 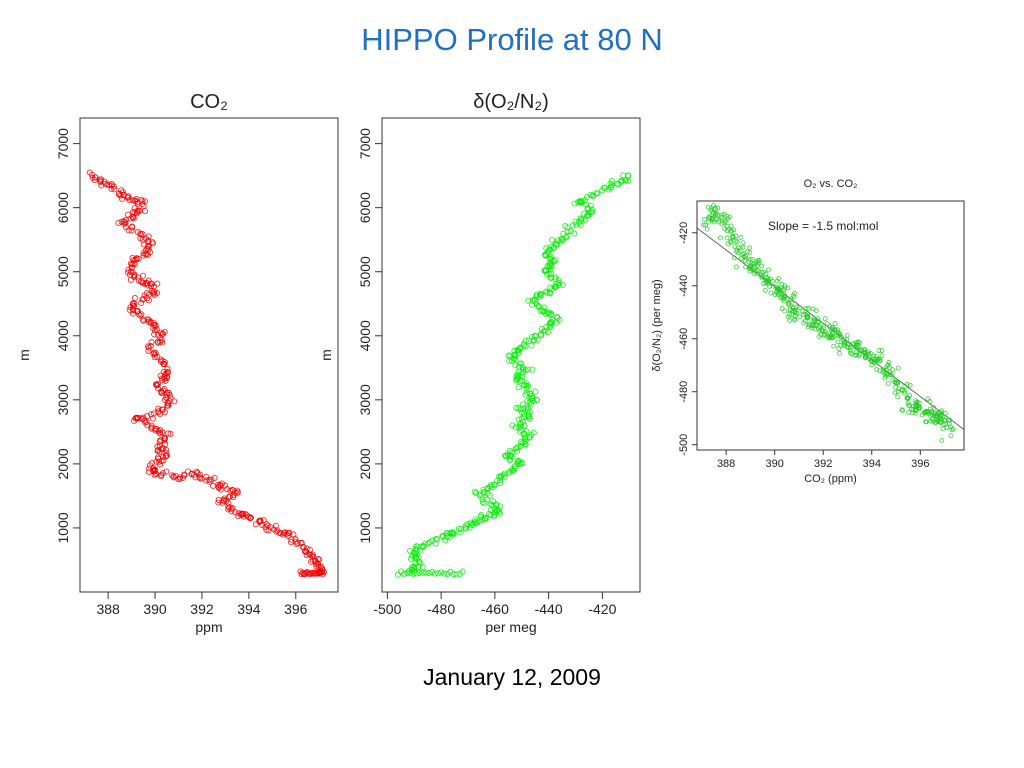 What do you see at coordinates (365, 463) in the screenshot?
I see `y-tick-label: 2000` at bounding box center [365, 463].